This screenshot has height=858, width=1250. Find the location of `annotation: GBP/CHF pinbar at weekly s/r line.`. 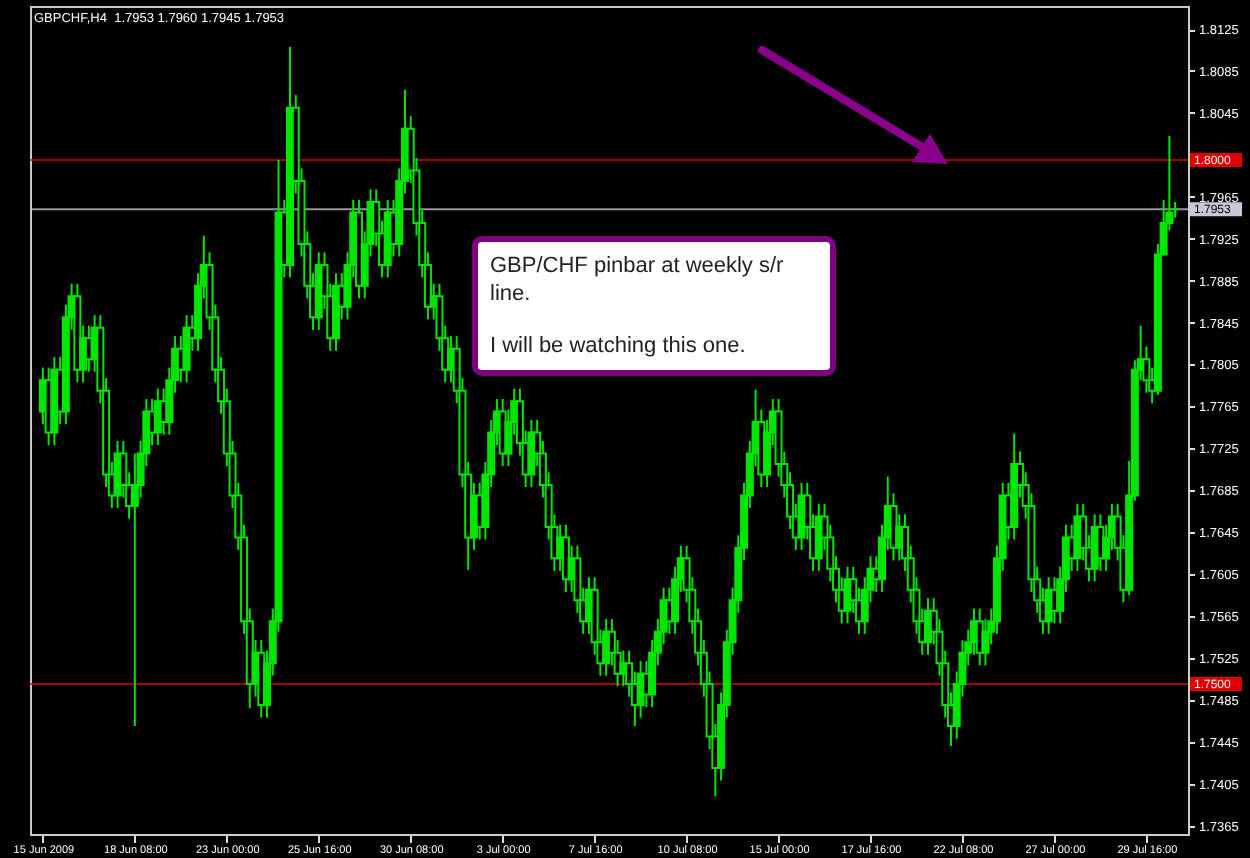

annotation: GBP/CHF pinbar at weekly s/r line. is located at coordinates (638, 280).